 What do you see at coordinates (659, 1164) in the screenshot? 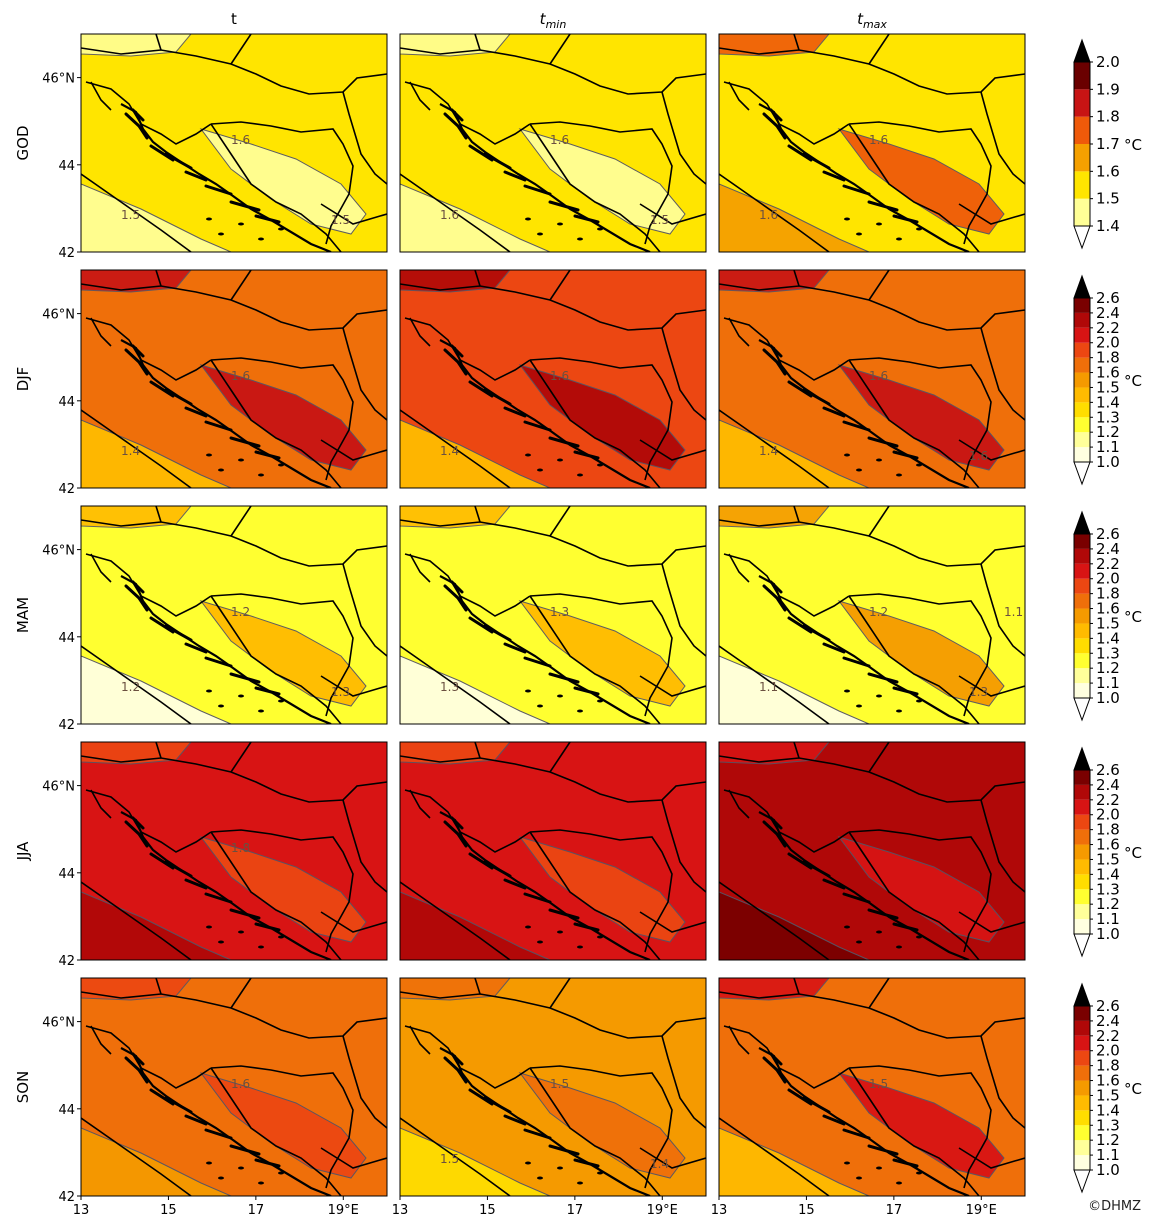
I see `contour-label: 1.4` at bounding box center [659, 1164].